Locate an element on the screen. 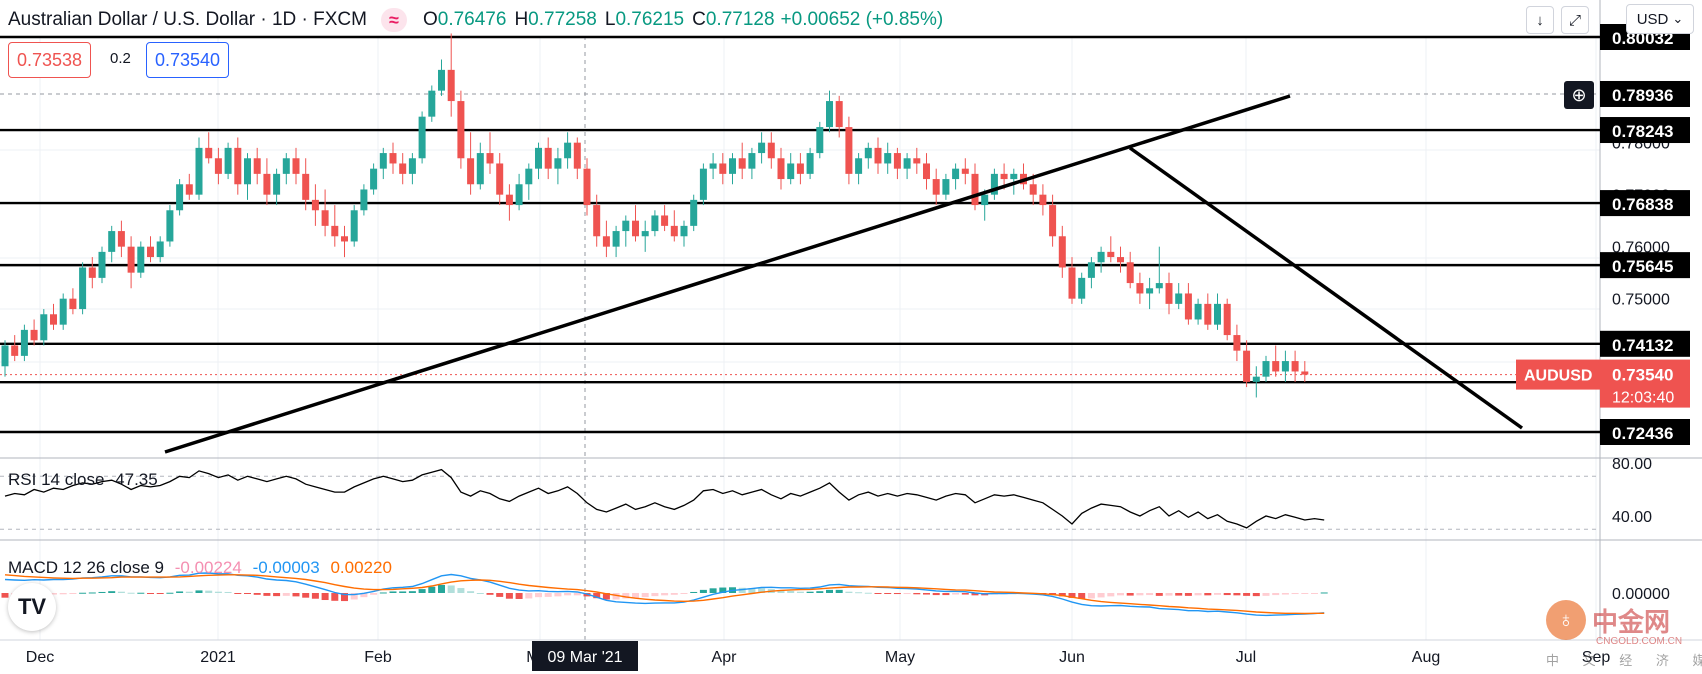 This screenshot has width=1702, height=674. rsi-legend: RSI 14 close 47.35 is located at coordinates (83, 480).